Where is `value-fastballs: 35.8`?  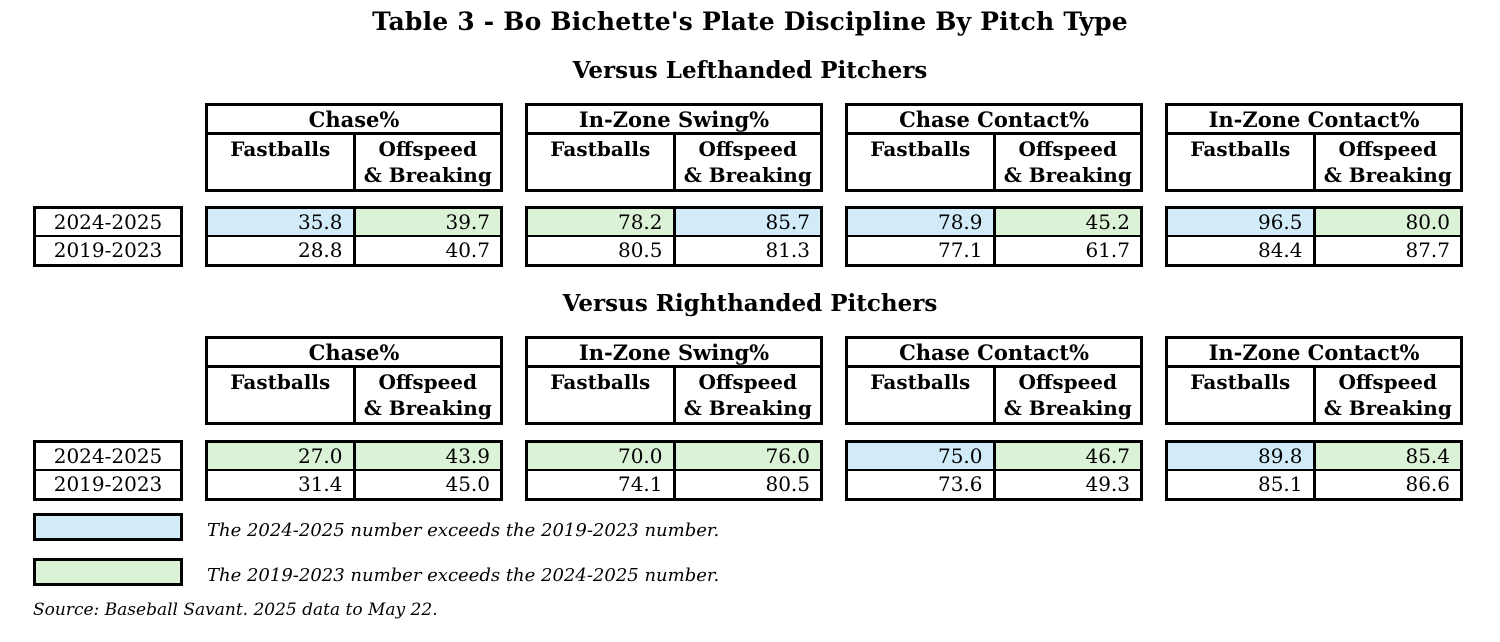
value-fastballs: 35.8 is located at coordinates (282, 222).